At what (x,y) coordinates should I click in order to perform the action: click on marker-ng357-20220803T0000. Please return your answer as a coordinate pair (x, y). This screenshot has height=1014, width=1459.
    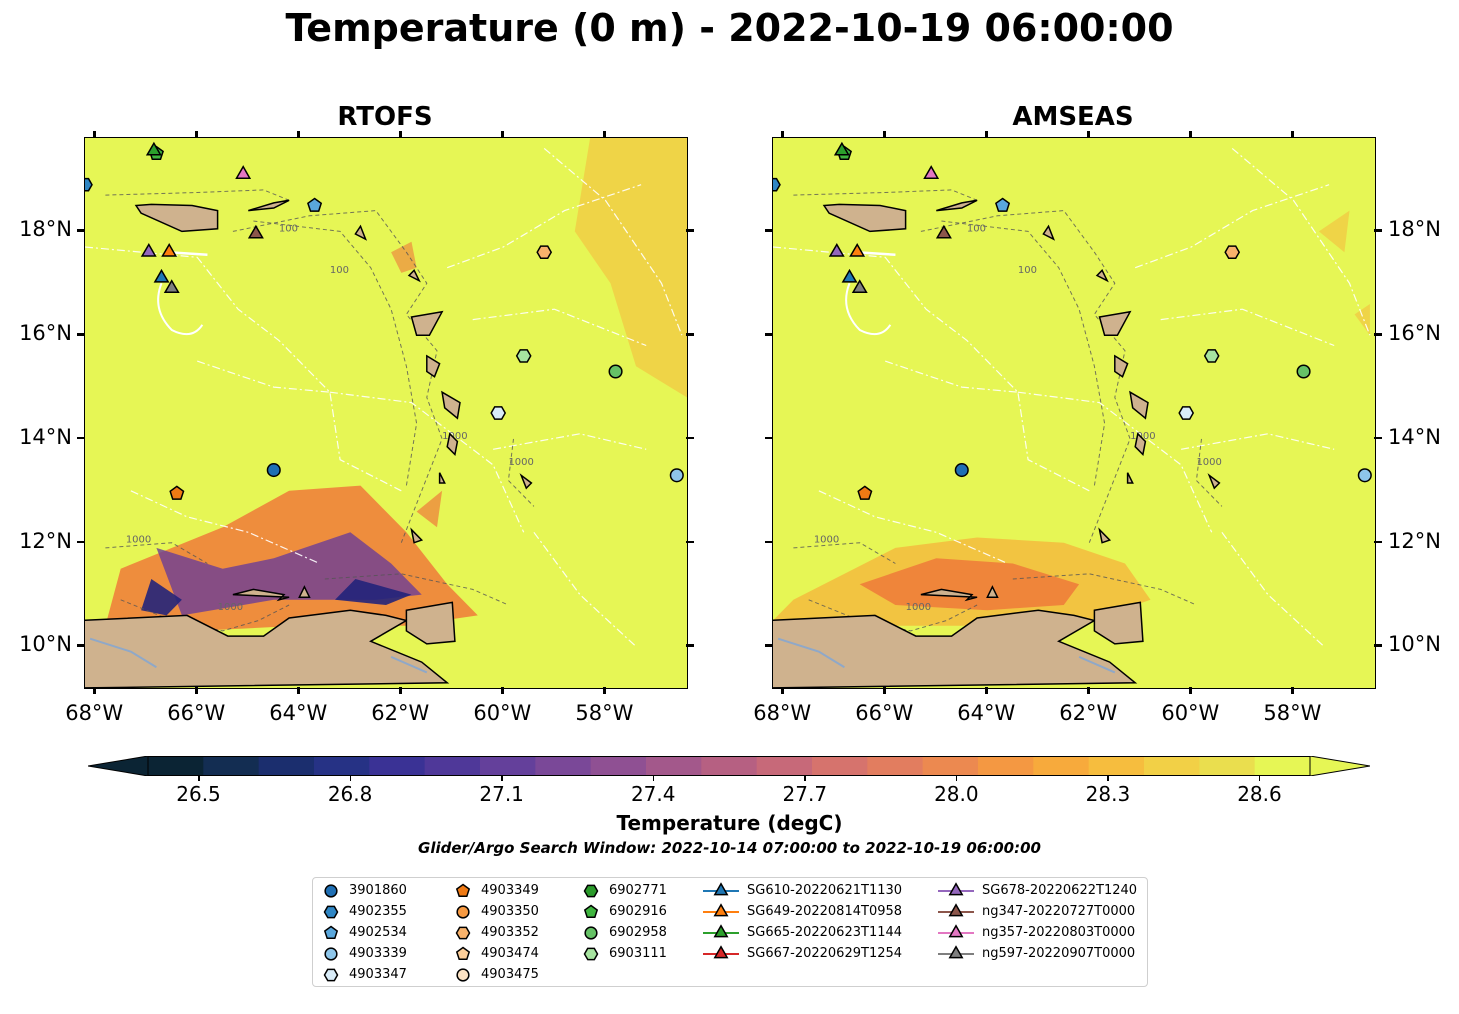
    Looking at the image, I should click on (931, 172).